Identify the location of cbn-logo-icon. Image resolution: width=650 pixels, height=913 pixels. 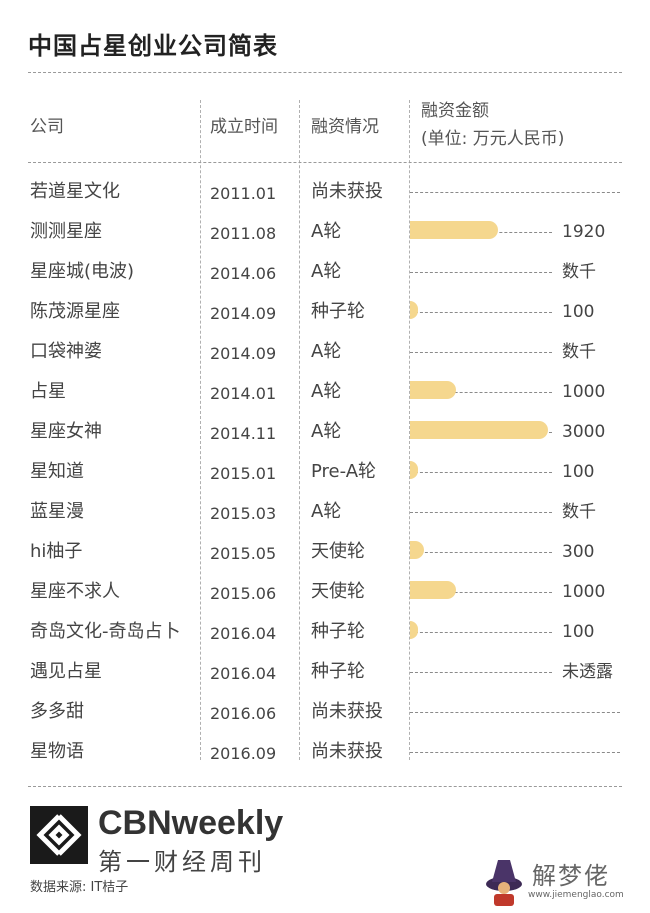
(59, 835).